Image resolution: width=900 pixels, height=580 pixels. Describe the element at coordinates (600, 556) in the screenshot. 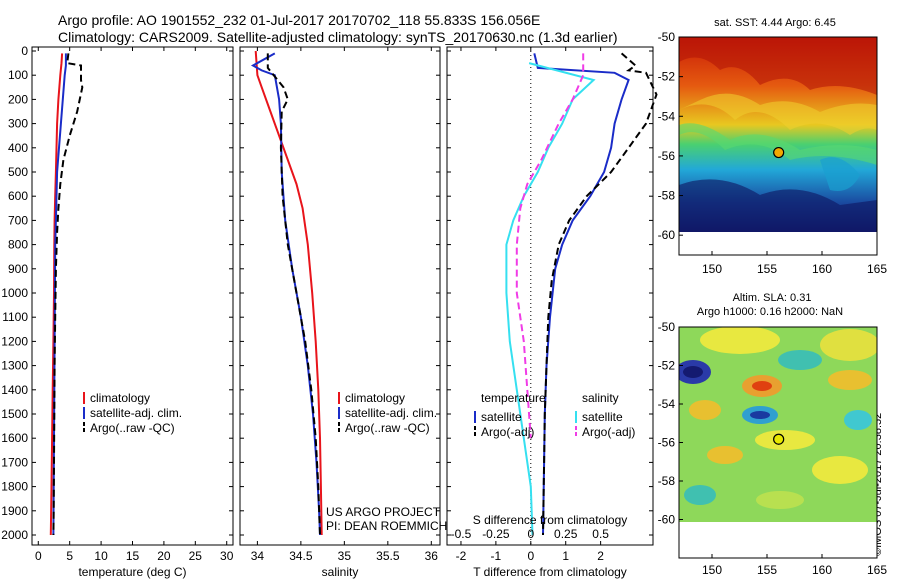

I see `diff-xtick-label: 2` at that location.